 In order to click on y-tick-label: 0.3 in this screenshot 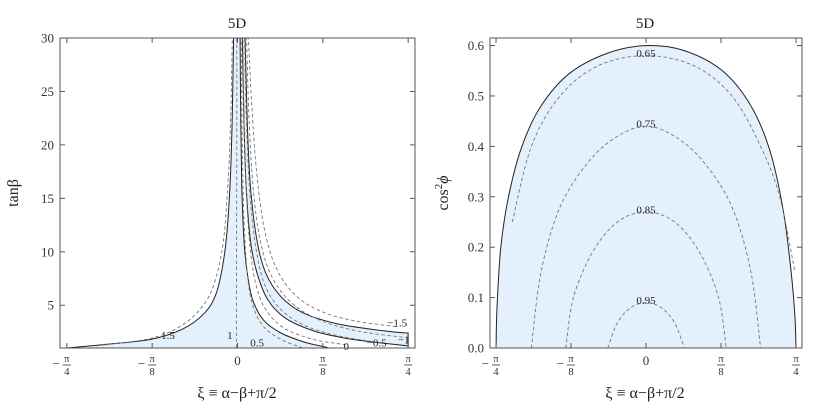, I will do `click(476, 196)`.